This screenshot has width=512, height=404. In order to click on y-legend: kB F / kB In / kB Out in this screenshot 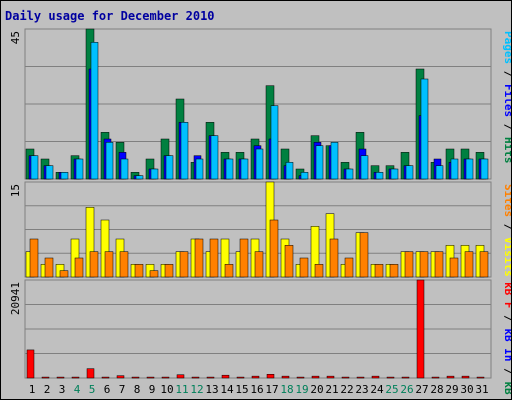, I will do `click(506, 340)`.